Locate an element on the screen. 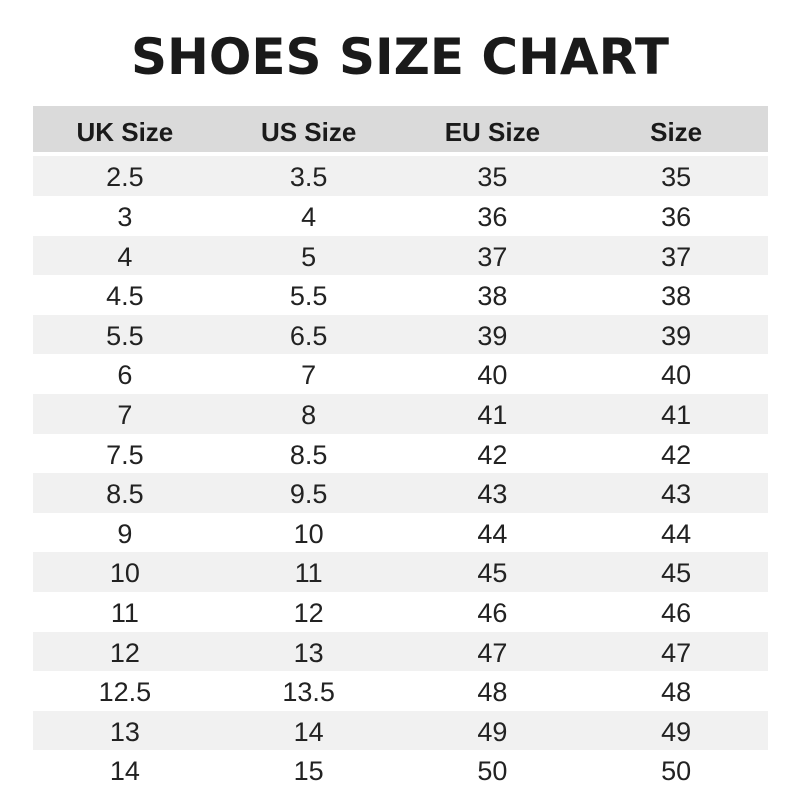  cell-size: 42 is located at coordinates (676, 454).